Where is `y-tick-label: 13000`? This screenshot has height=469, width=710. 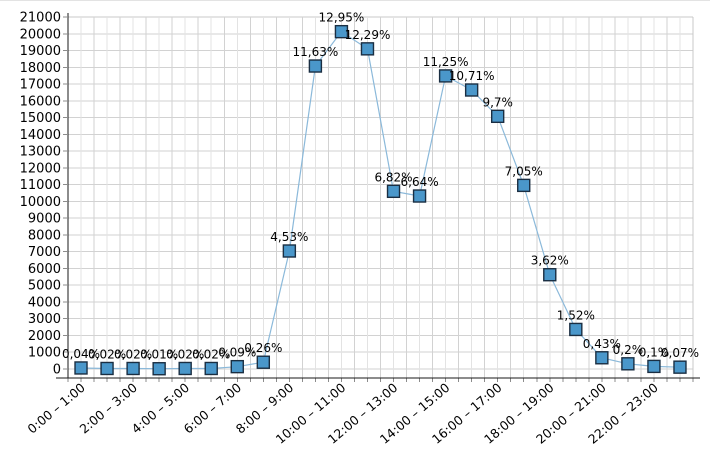 y-tick-label: 13000 is located at coordinates (40, 152).